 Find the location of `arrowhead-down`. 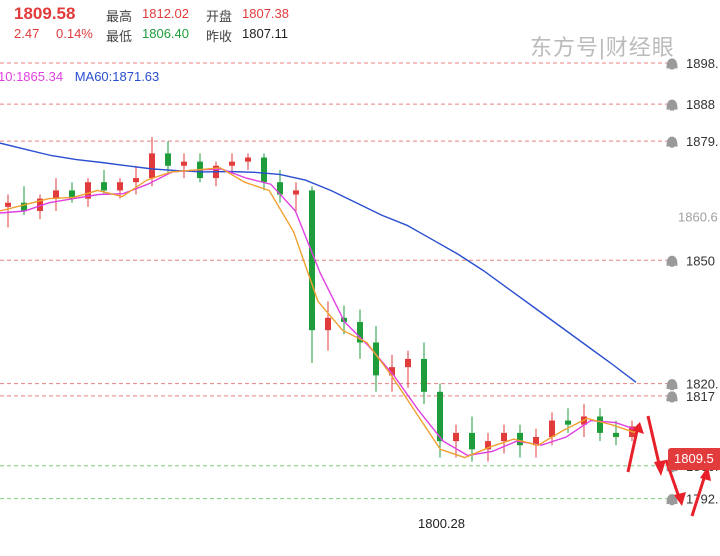

arrowhead-down is located at coordinates (660, 468).